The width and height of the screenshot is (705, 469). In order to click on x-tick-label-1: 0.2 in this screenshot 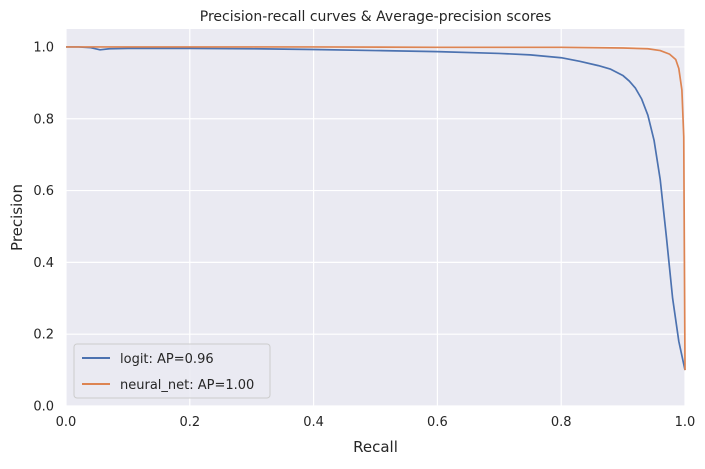, I will do `click(189, 422)`.